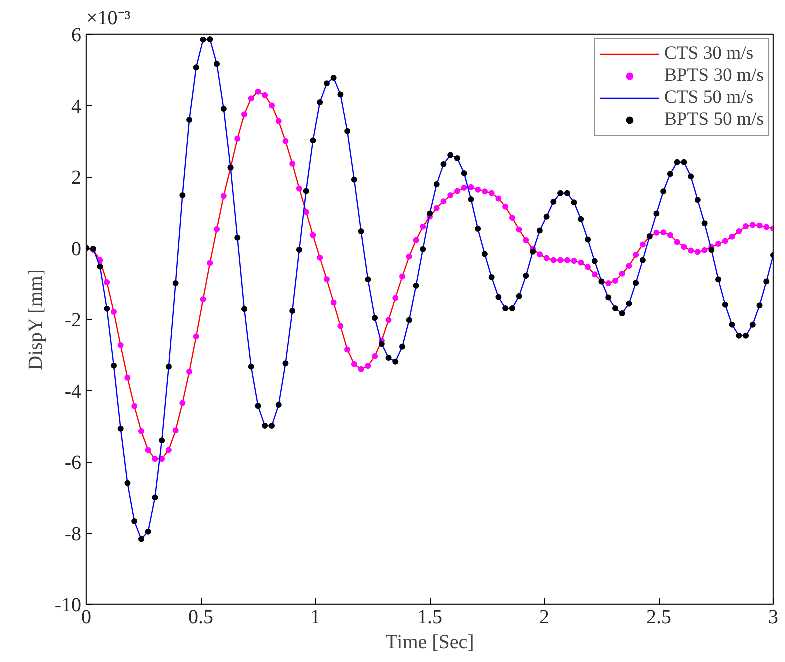 This screenshot has width=785, height=662. Describe the element at coordinates (108, 19) in the screenshot. I see `text: ×10⁻³` at that location.